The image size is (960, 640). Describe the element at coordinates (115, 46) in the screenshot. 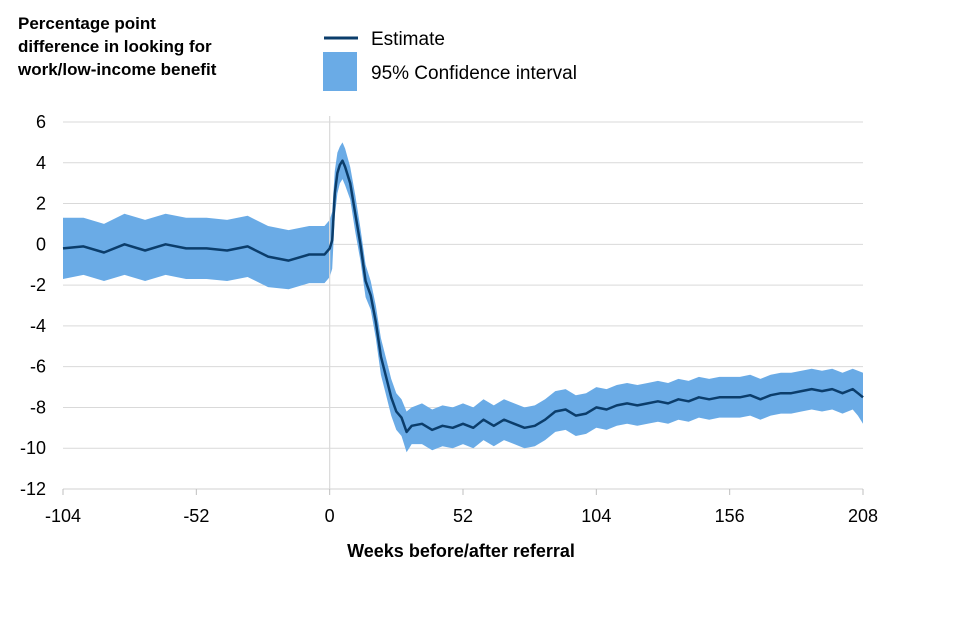

I see `chart-title-line-2: difference in looking for` at that location.